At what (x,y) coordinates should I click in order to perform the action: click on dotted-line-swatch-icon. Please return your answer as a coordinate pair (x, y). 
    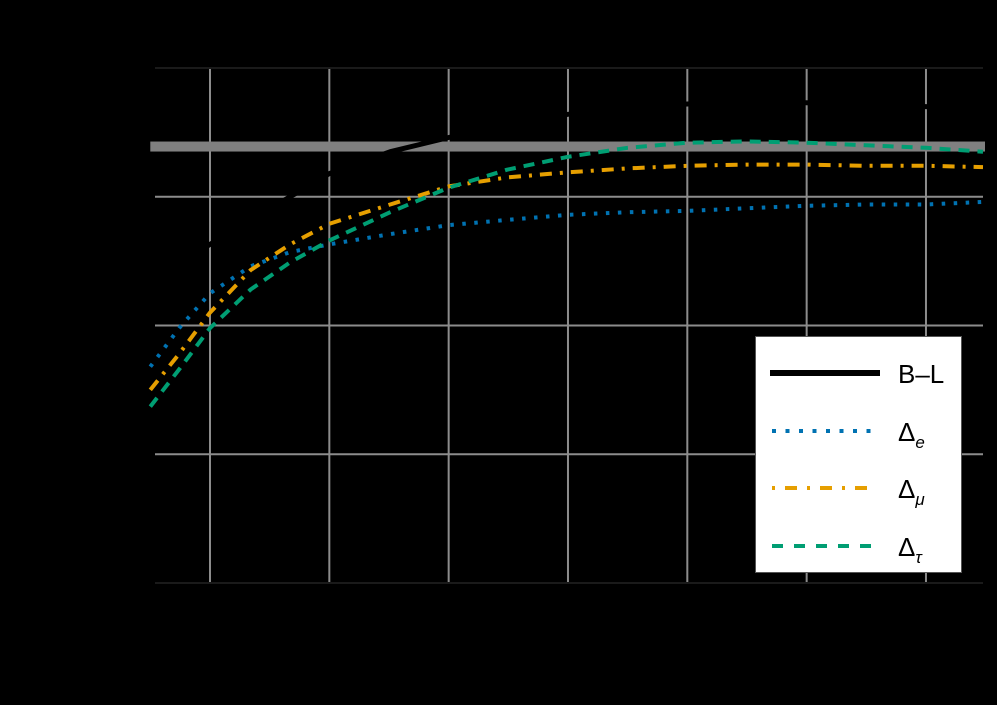
    Looking at the image, I should click on (823, 431).